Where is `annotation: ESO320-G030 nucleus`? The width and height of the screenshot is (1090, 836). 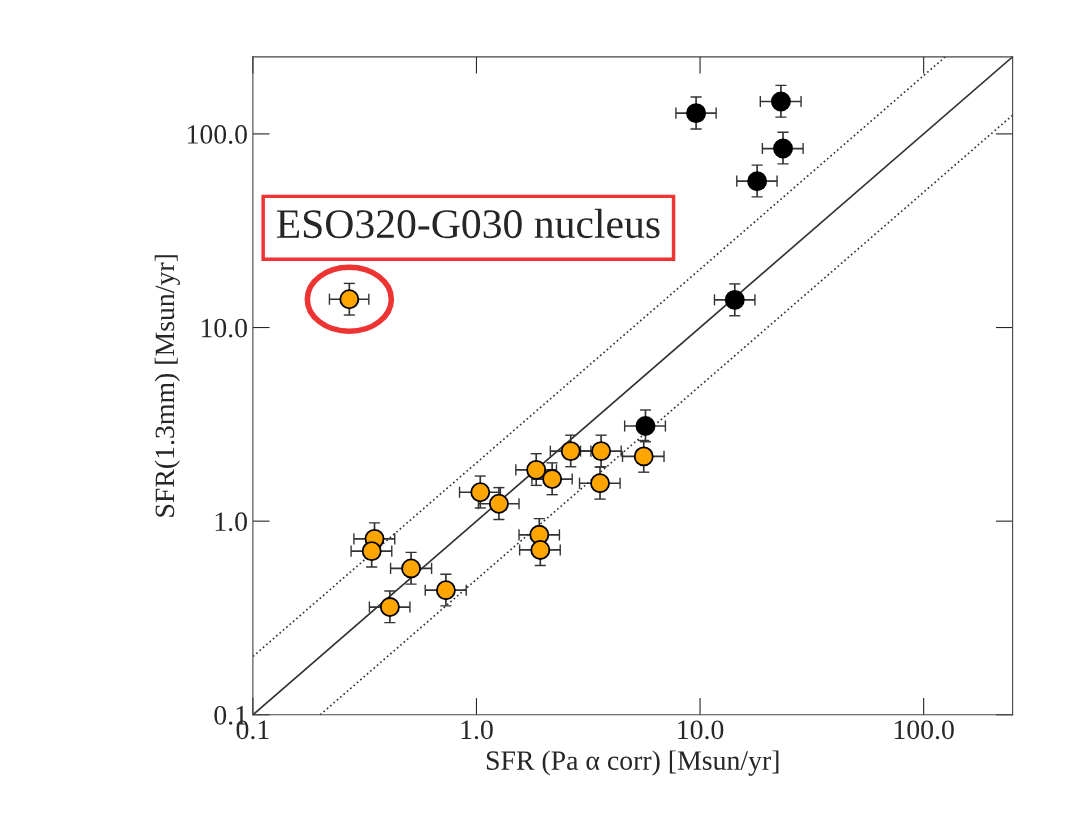
annotation: ESO320-G030 nucleus is located at coordinates (468, 223).